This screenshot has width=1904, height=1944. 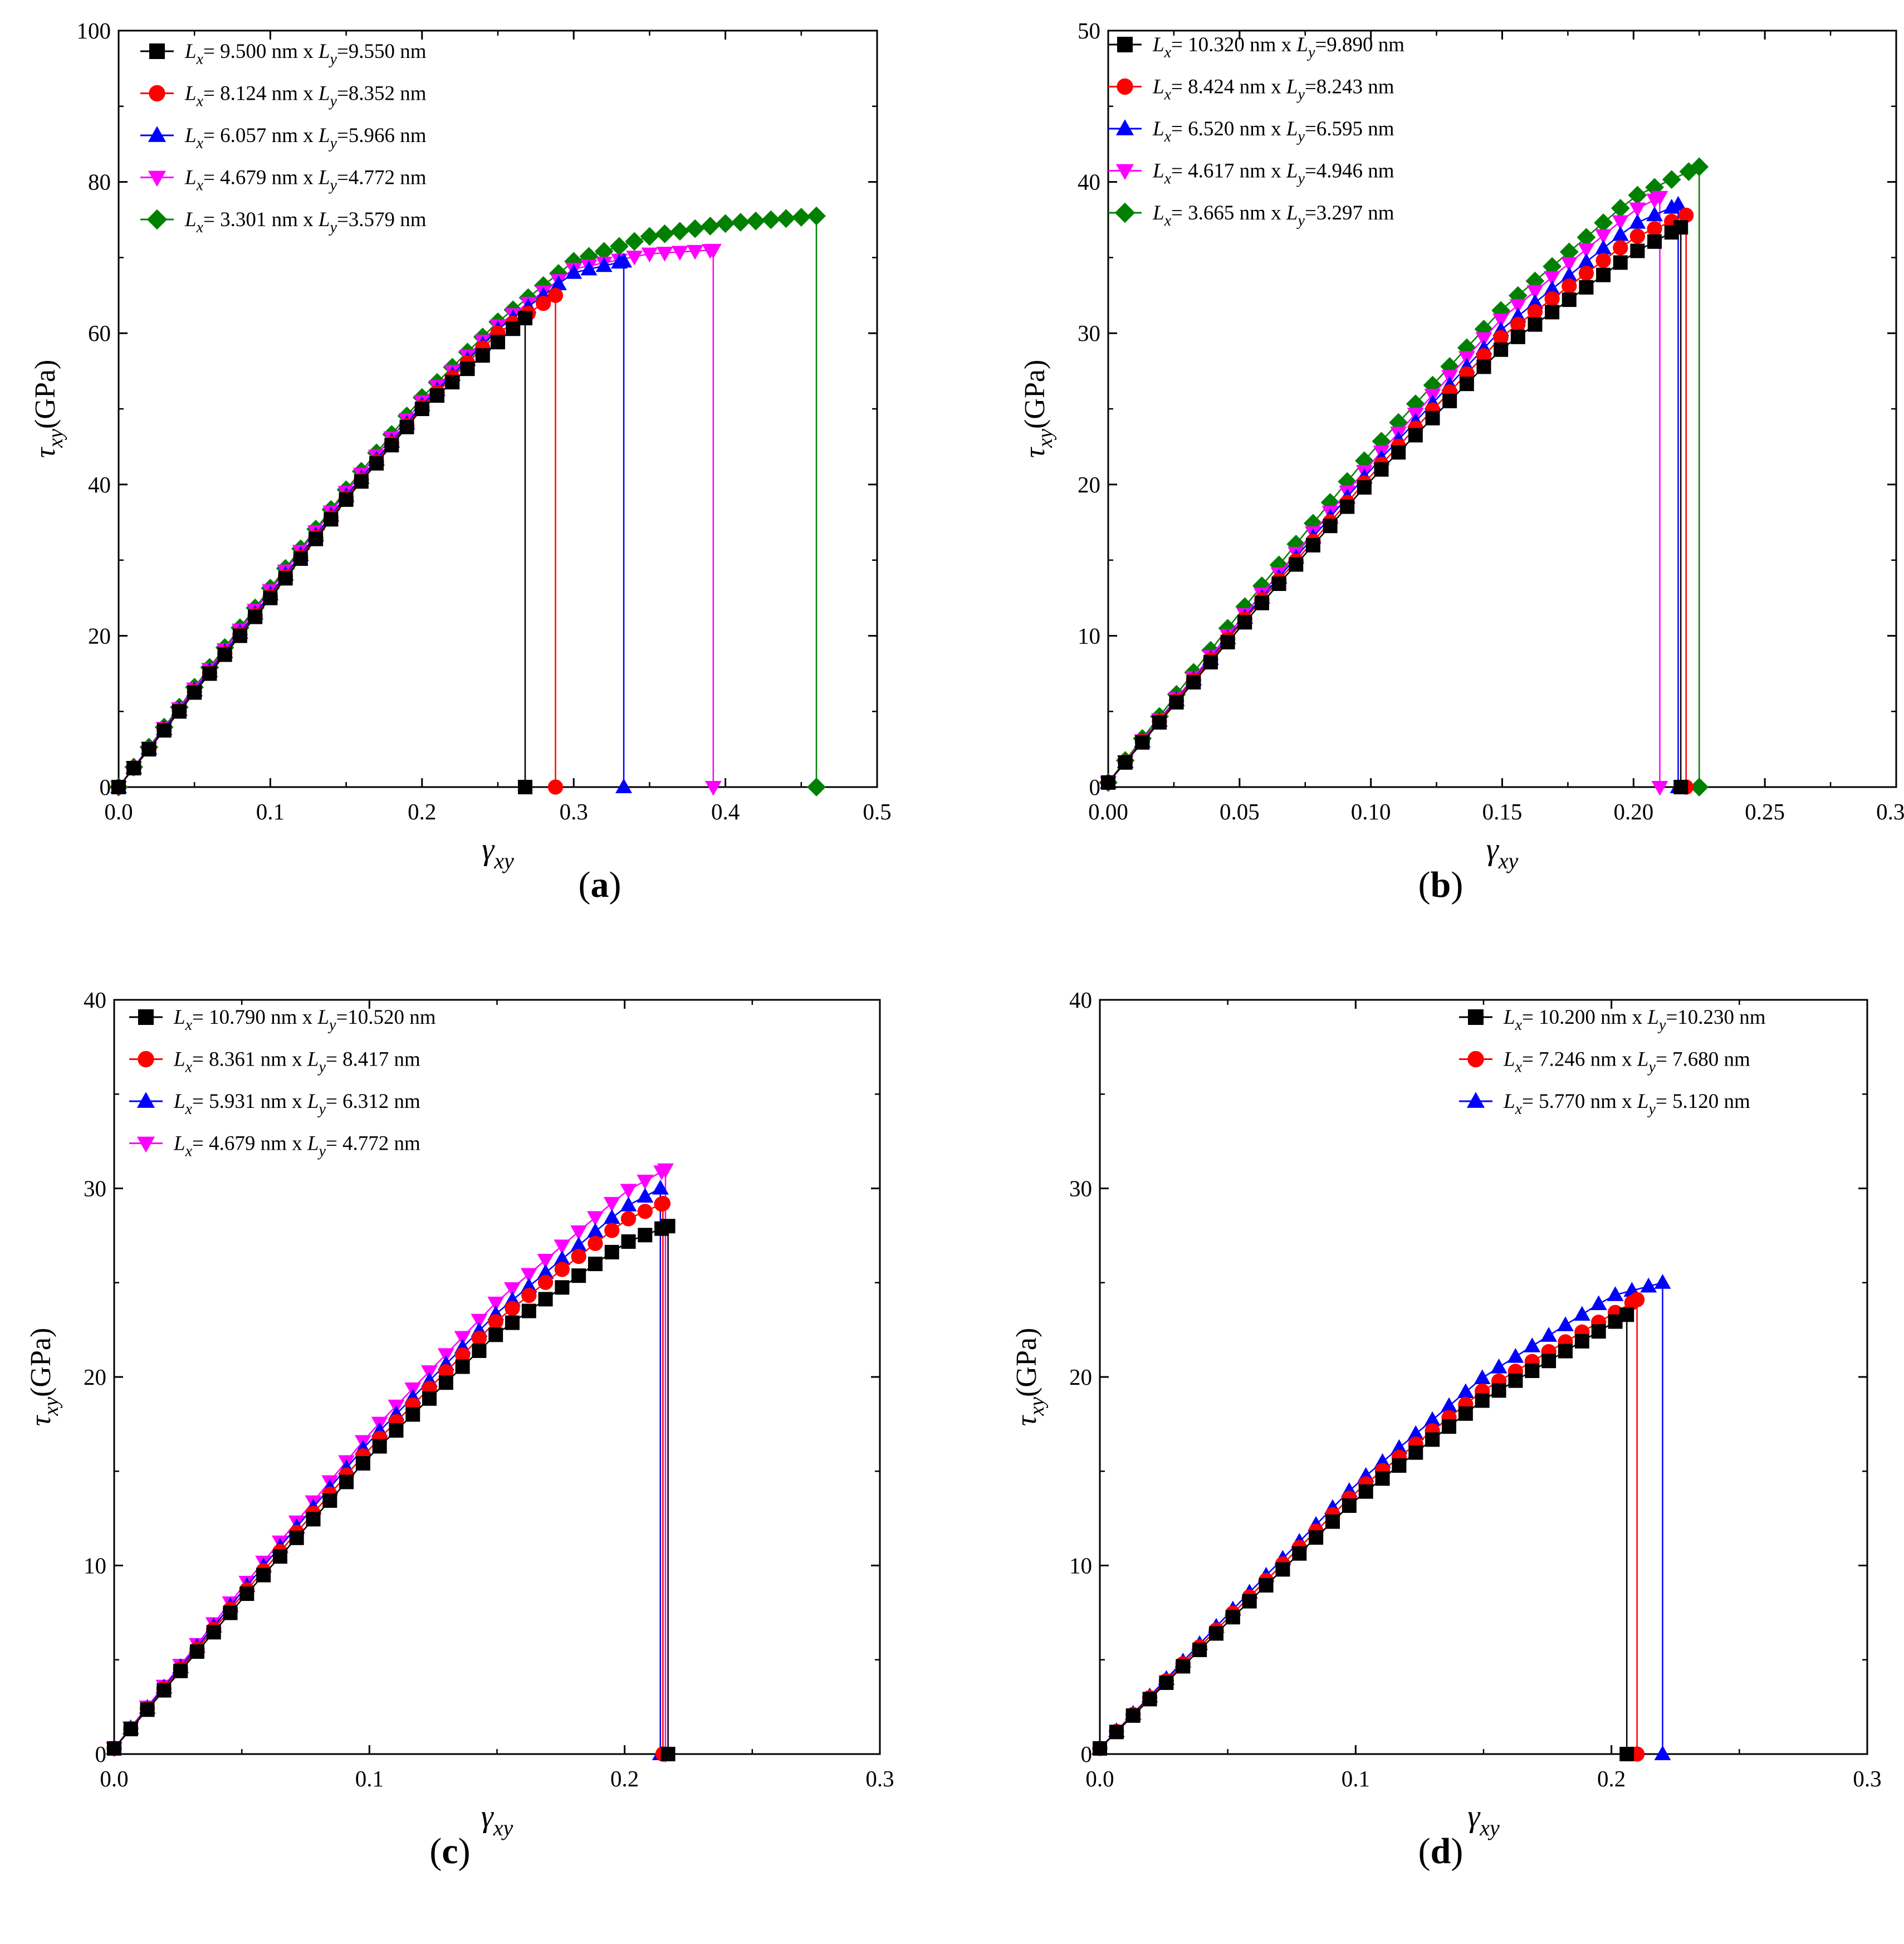 I want to click on legend-label: Lx= 6.520 nm x Ly=6.595 nm, so click(x=1273, y=131).